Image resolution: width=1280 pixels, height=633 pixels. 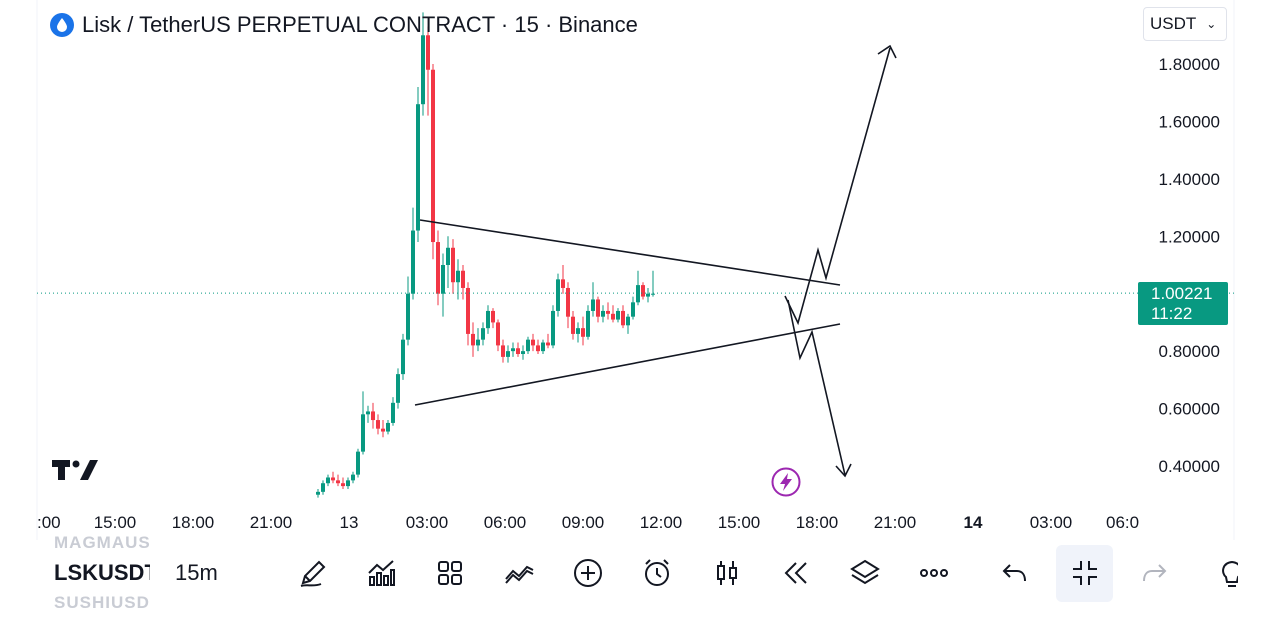 What do you see at coordinates (657, 573) in the screenshot?
I see `alert-icon` at bounding box center [657, 573].